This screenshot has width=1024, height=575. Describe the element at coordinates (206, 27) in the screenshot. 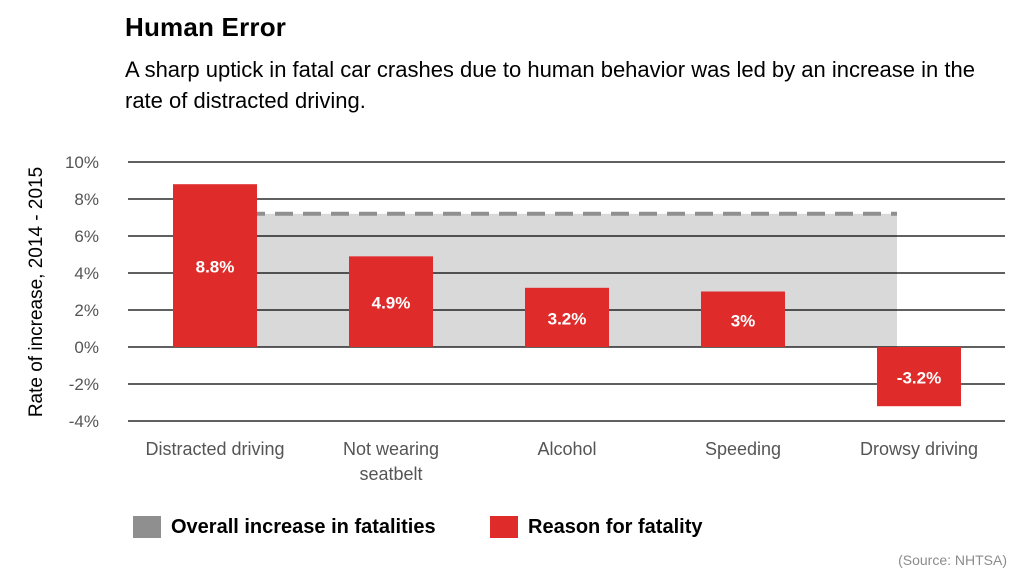

I see `chart-title: Human Error` at that location.